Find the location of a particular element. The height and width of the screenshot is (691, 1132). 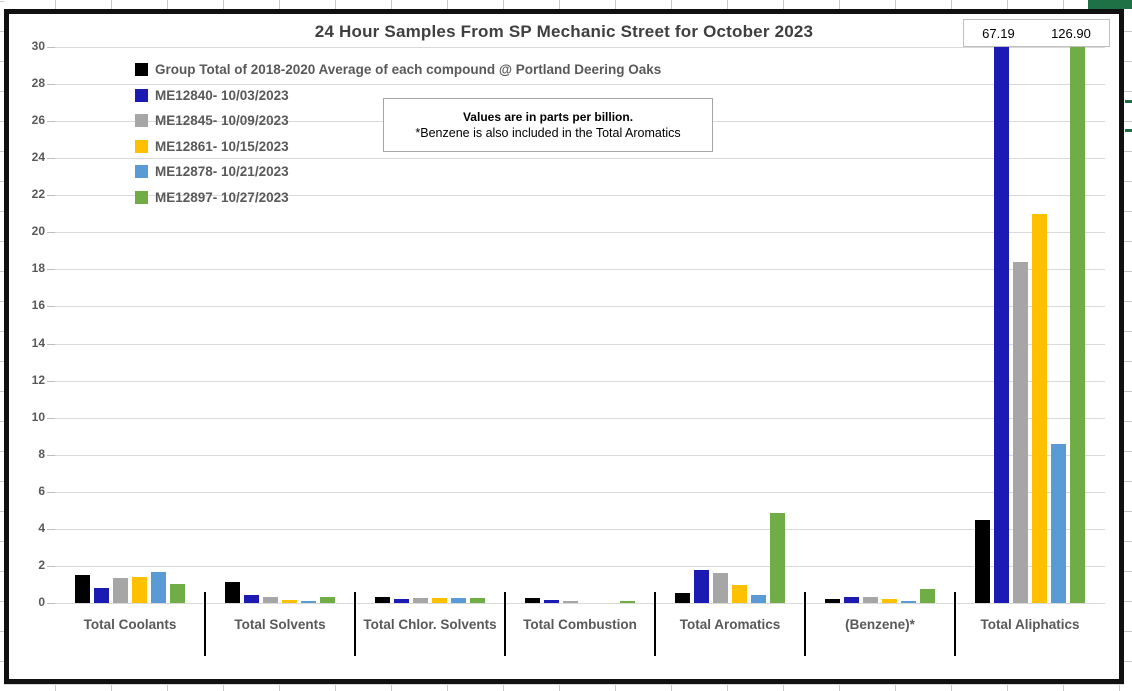

bar-total-coolants-s4 is located at coordinates (158, 587).